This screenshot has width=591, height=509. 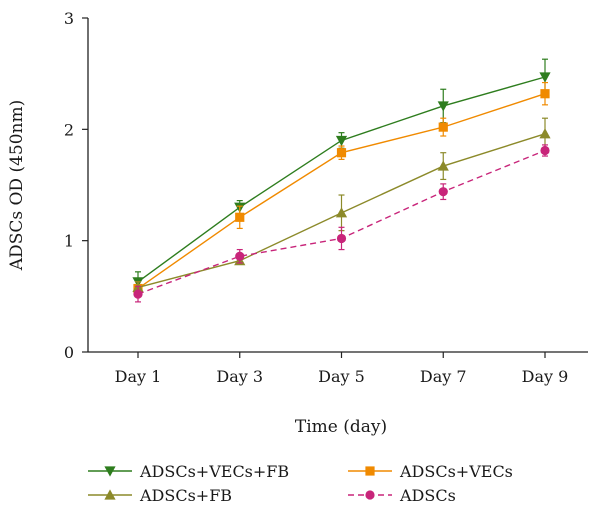 What do you see at coordinates (456, 471) in the screenshot?
I see `legend-label: ADSCs+VECs` at bounding box center [456, 471].